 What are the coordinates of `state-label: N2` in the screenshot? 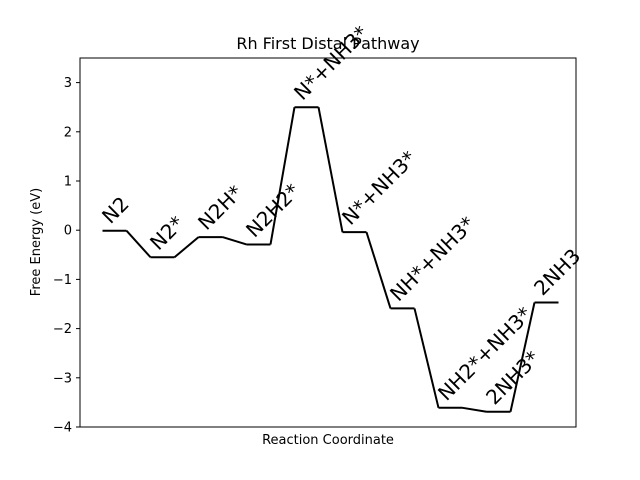 It's located at (115, 210).